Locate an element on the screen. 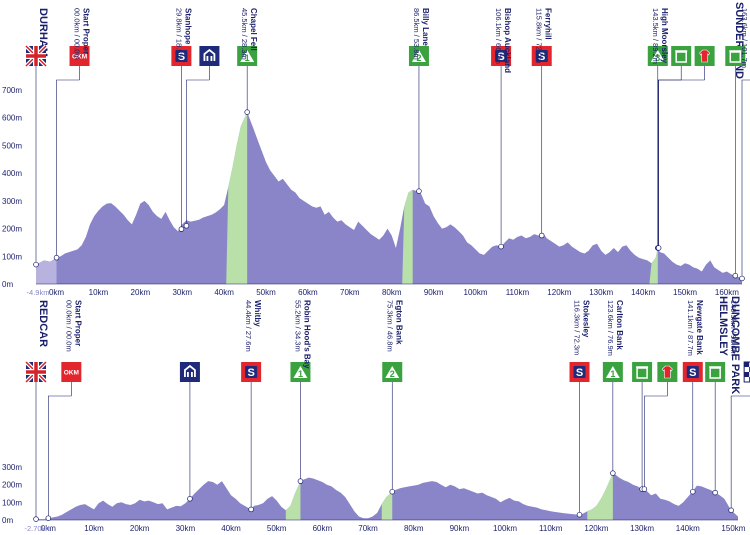  marker-distance-label: 123.6km / 76.9m is located at coordinates (610, 328).